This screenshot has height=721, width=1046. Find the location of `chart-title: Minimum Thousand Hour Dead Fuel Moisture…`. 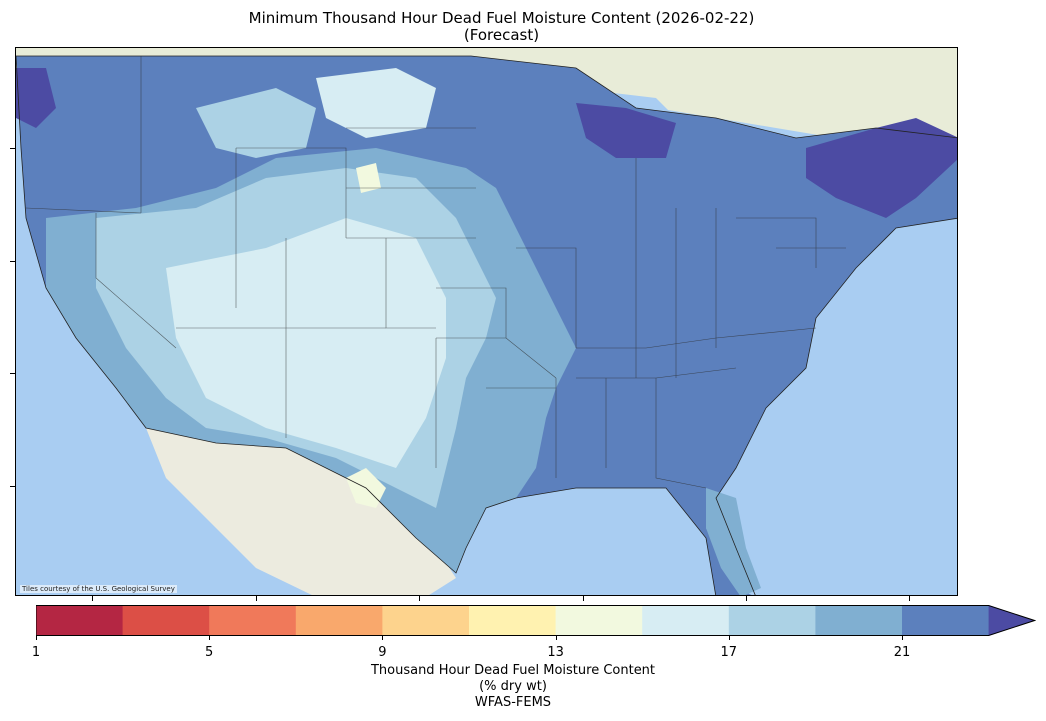

chart-title: Minimum Thousand Hour Dead Fuel Moisture… is located at coordinates (501, 18).